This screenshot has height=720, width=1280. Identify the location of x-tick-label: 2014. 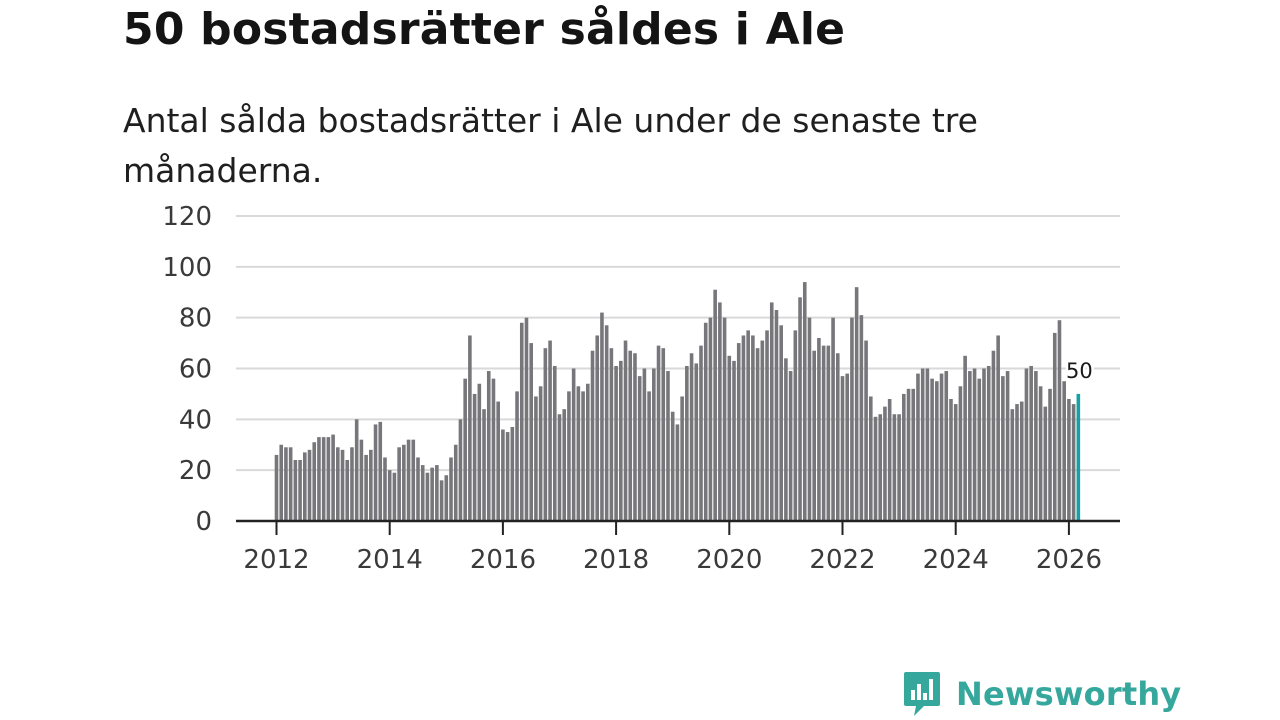
(390, 560).